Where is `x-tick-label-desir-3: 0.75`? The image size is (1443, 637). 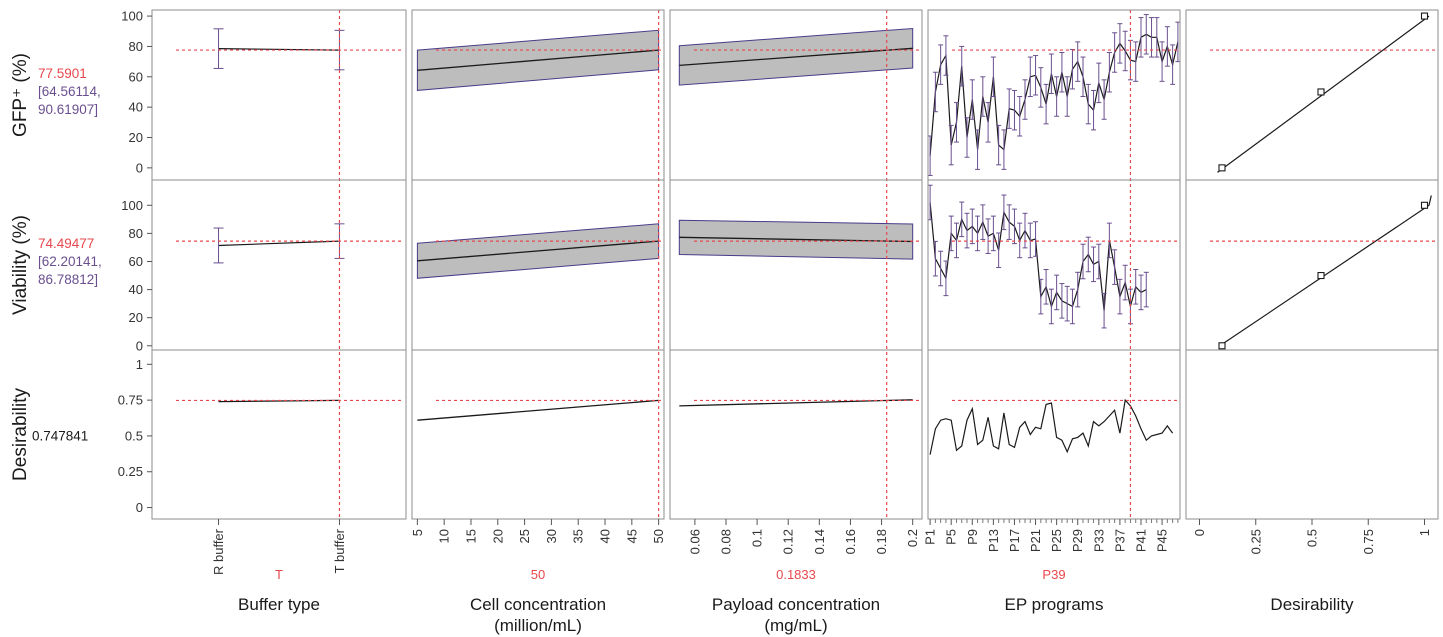 x-tick-label-desir-3: 0.75 is located at coordinates (1368, 541).